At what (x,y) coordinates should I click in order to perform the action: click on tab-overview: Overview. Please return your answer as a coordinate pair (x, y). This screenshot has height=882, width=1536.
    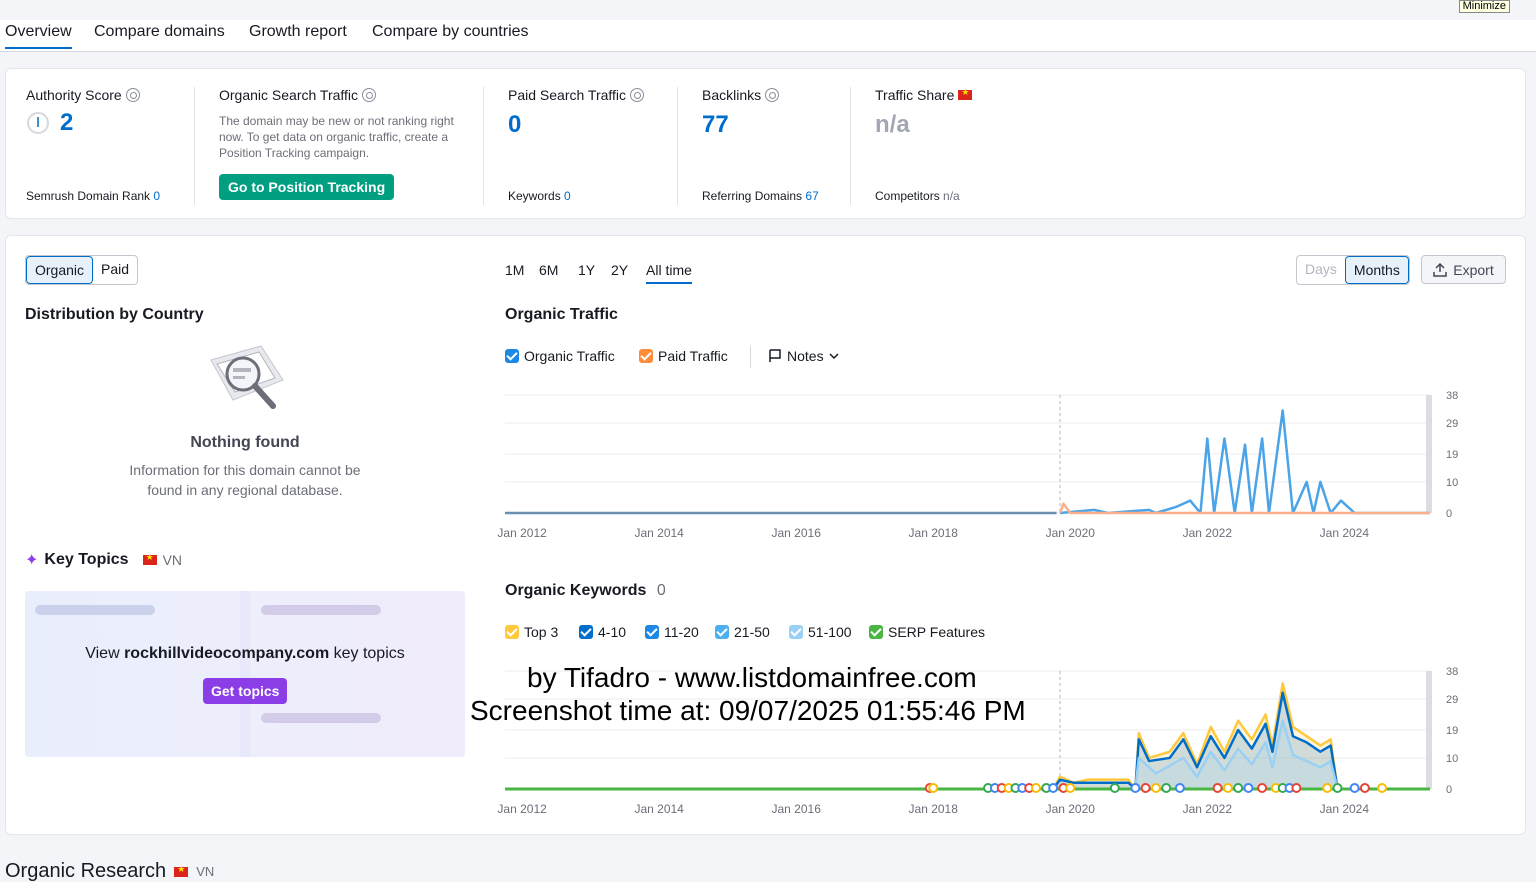
    Looking at the image, I should click on (38, 36).